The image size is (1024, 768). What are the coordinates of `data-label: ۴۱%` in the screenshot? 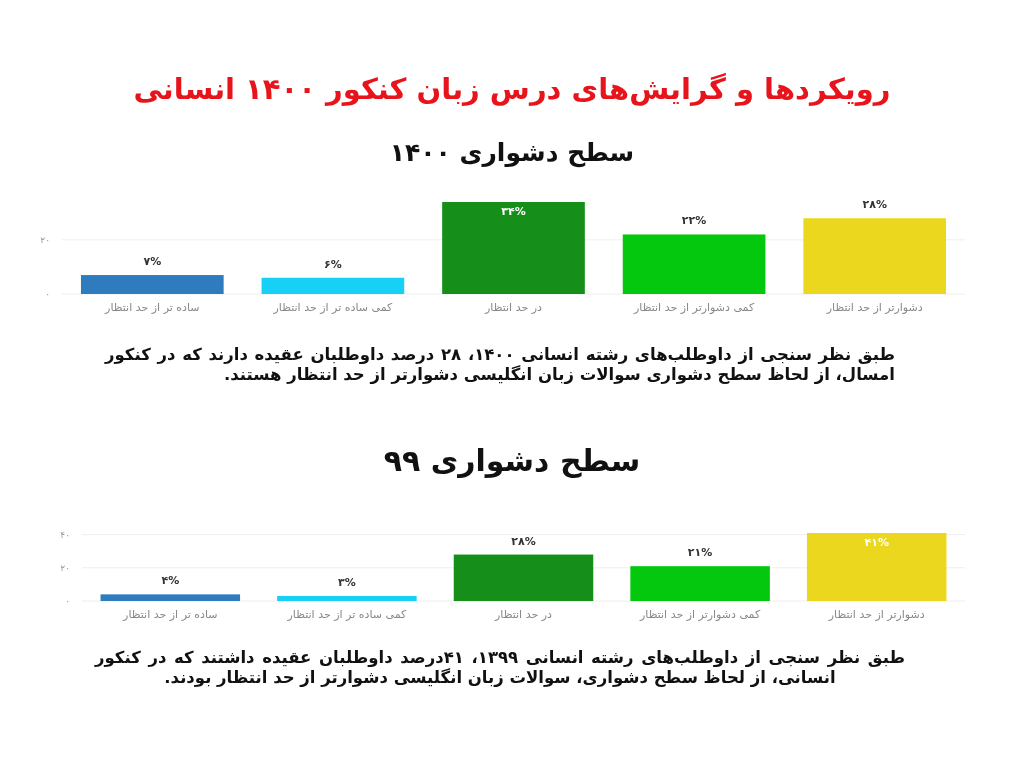 It's located at (876, 542).